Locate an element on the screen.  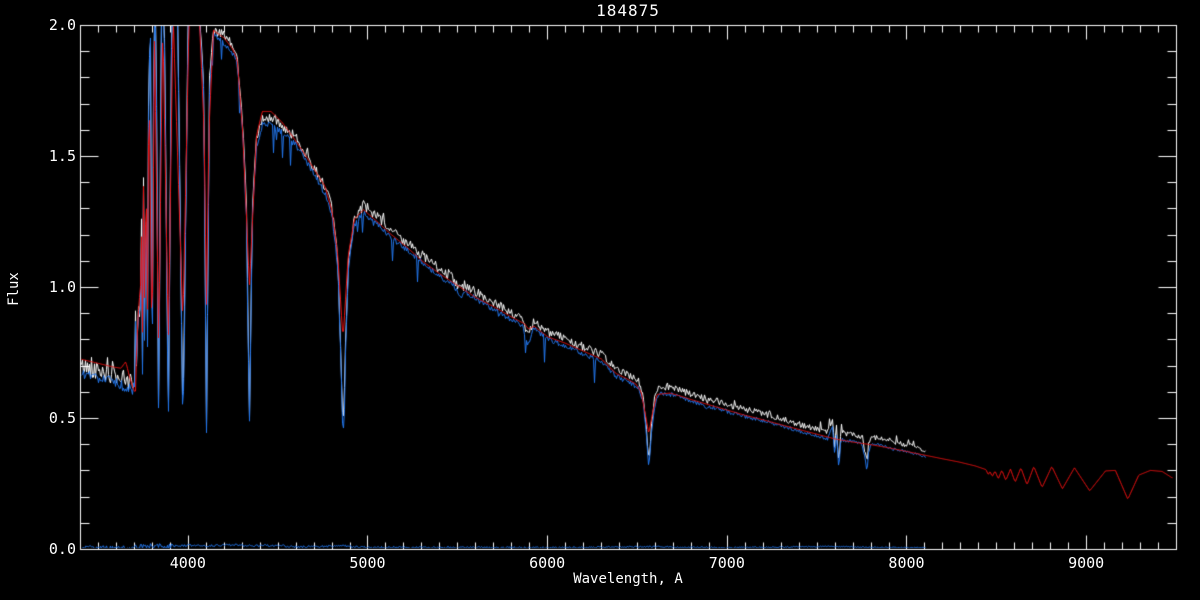
x-tick-label: 8000 is located at coordinates (906, 563).